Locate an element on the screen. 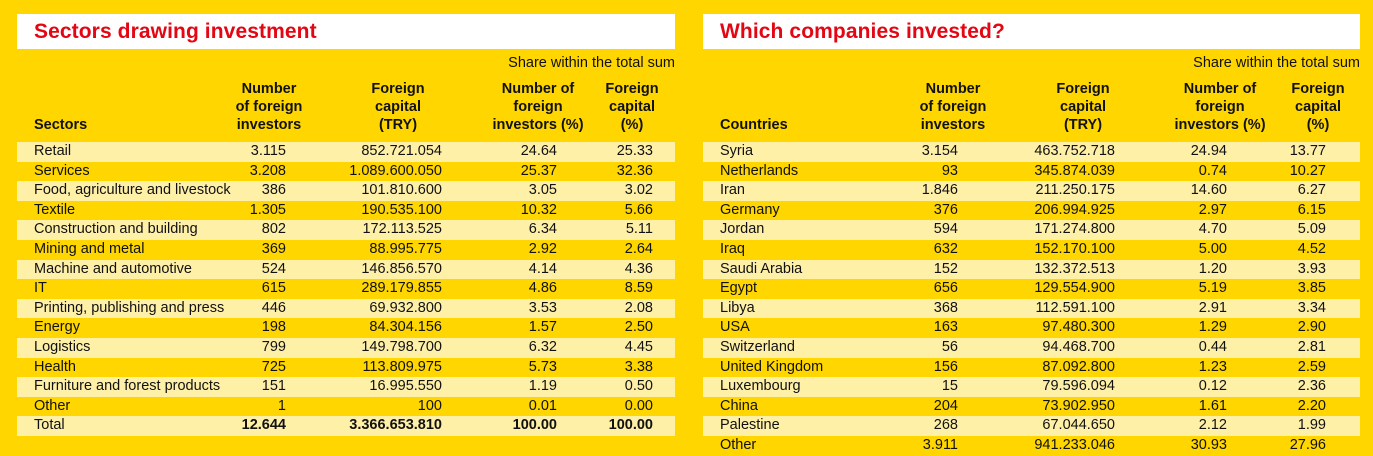 This screenshot has height=456, width=1373. country-capital-cell: 67.044.650 is located at coordinates (1078, 425).